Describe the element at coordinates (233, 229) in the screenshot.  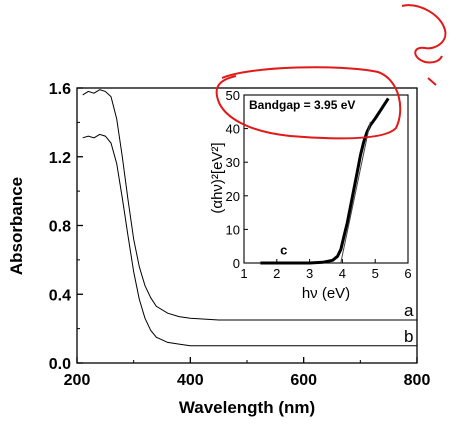
I see `inset-y-tick-label: 10` at that location.